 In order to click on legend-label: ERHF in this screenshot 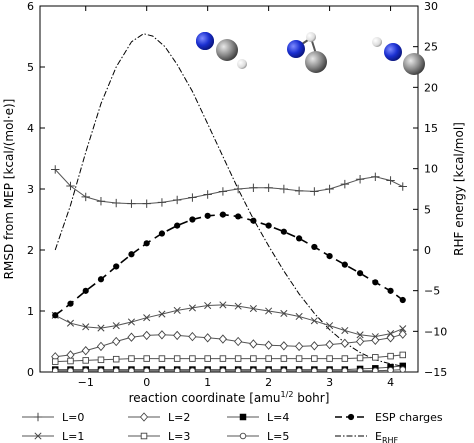, I will do `click(387, 436)`.